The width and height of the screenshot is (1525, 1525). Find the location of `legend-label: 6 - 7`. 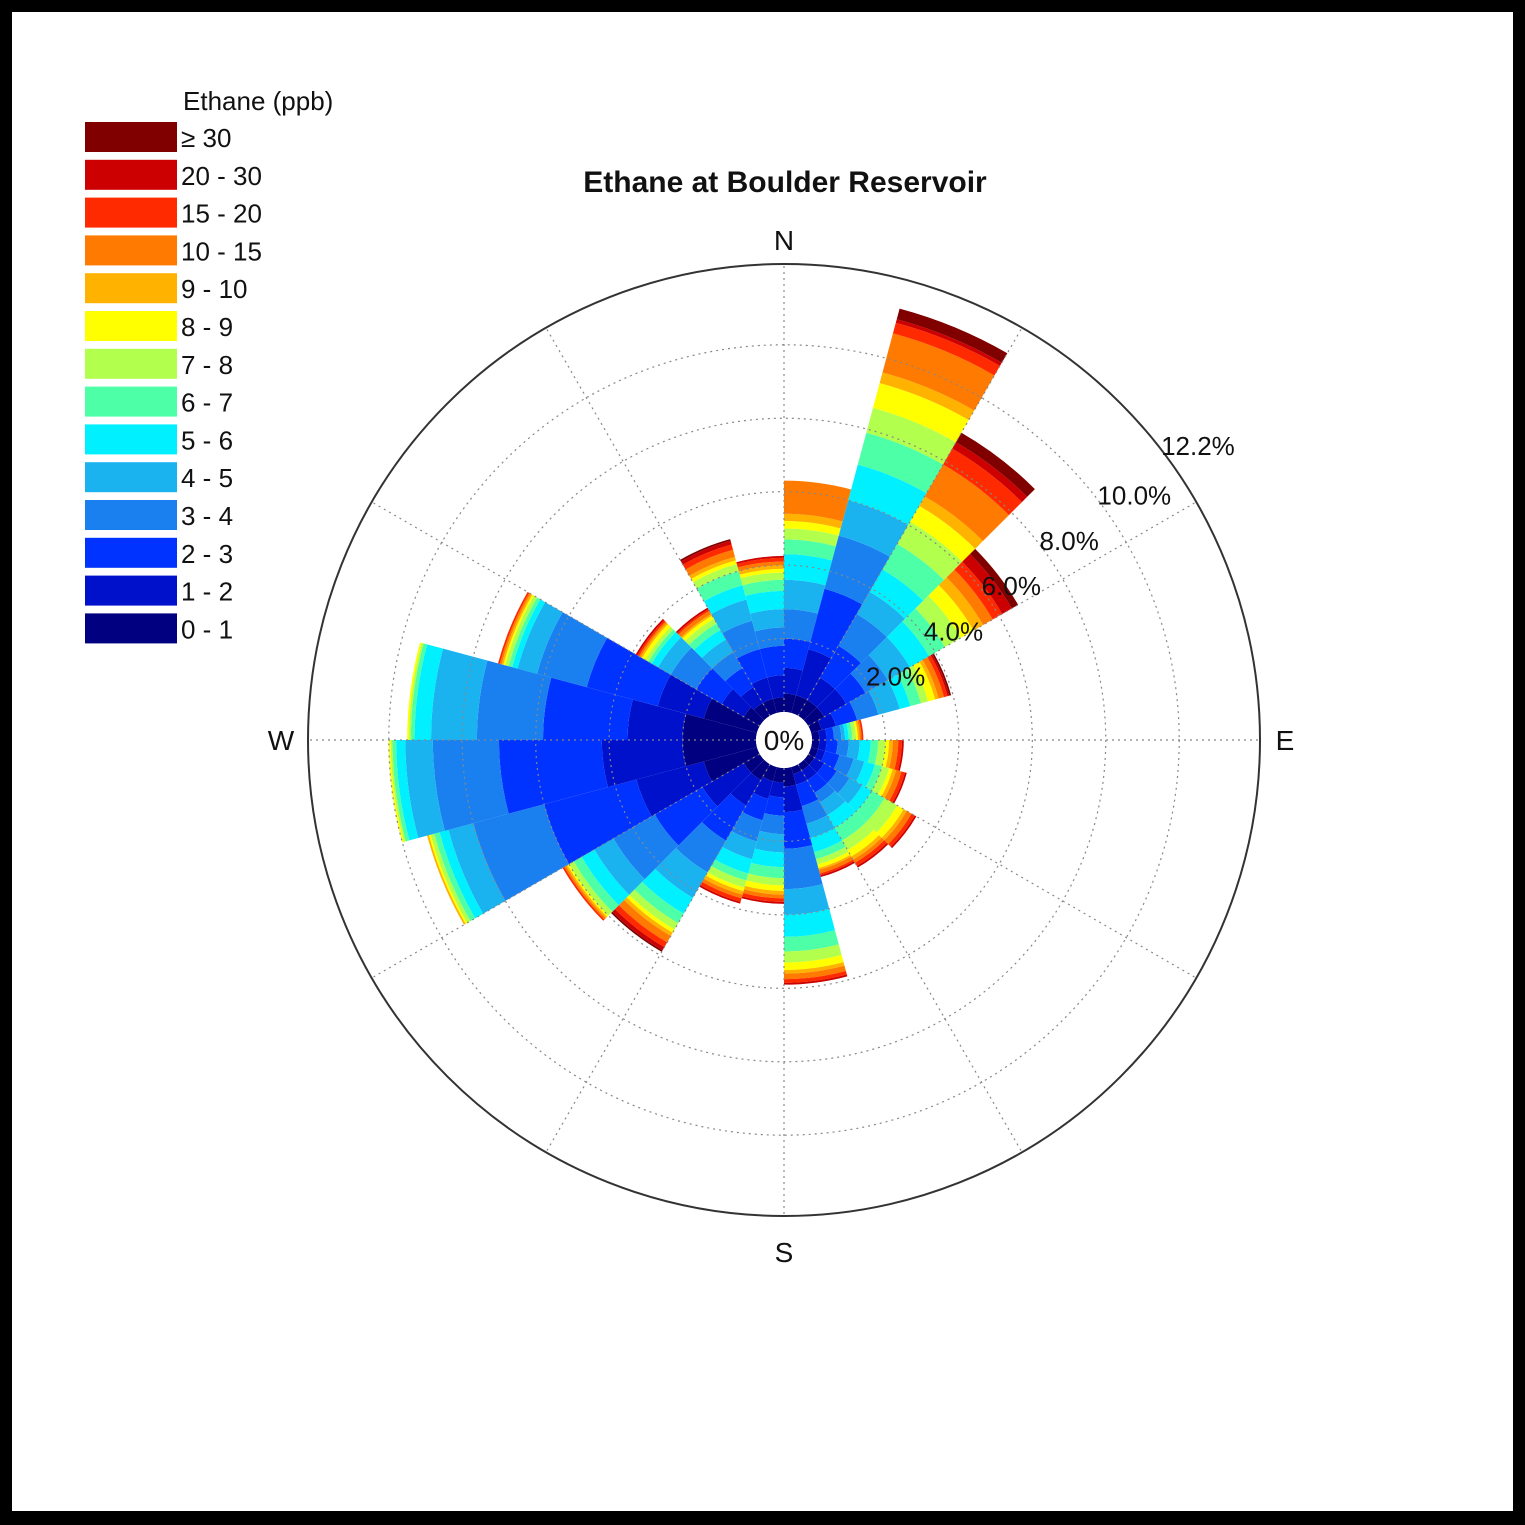

legend-label: 6 - 7 is located at coordinates (207, 403).